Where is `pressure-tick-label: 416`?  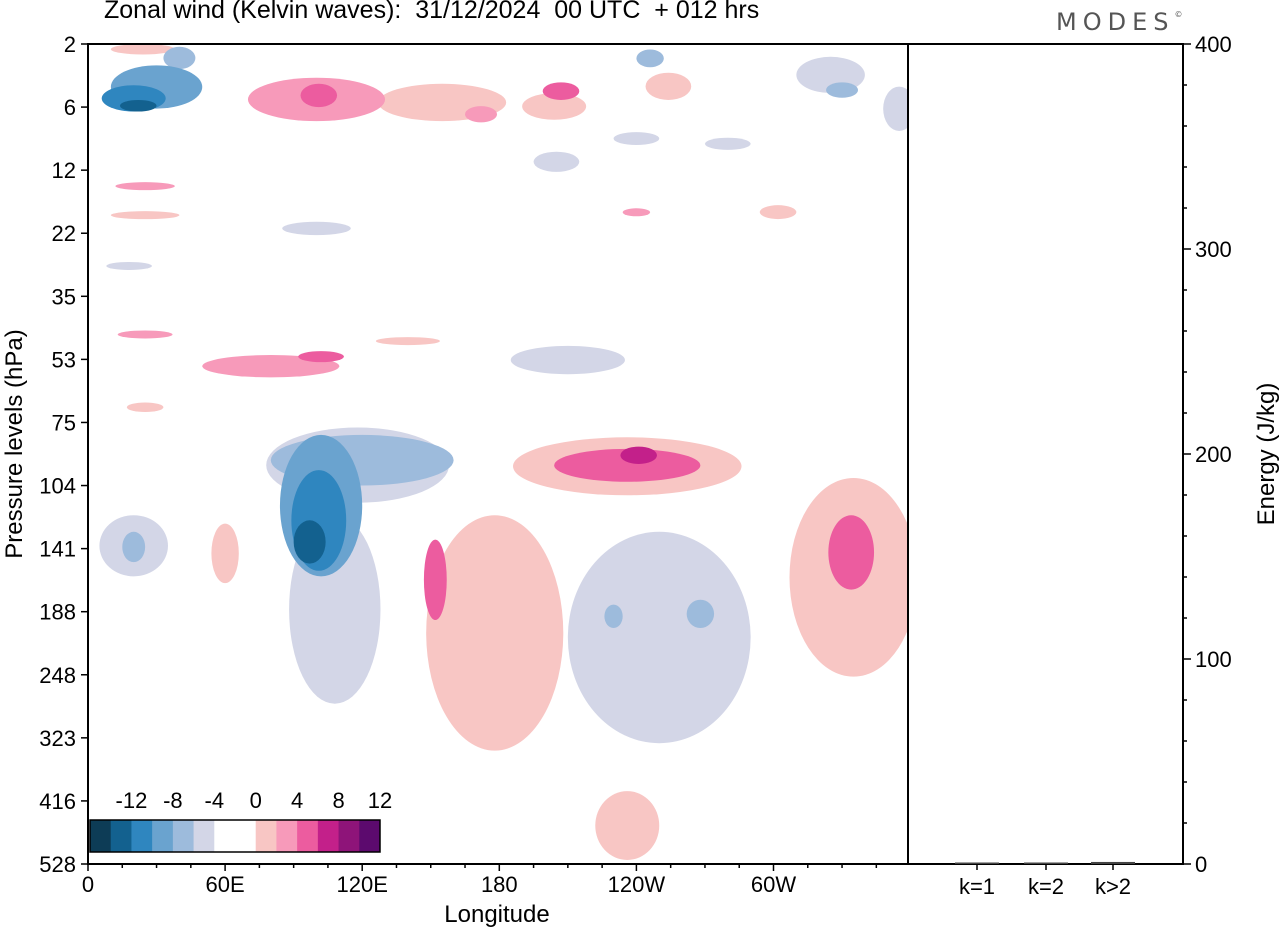
pressure-tick-label: 416 is located at coordinates (57, 801).